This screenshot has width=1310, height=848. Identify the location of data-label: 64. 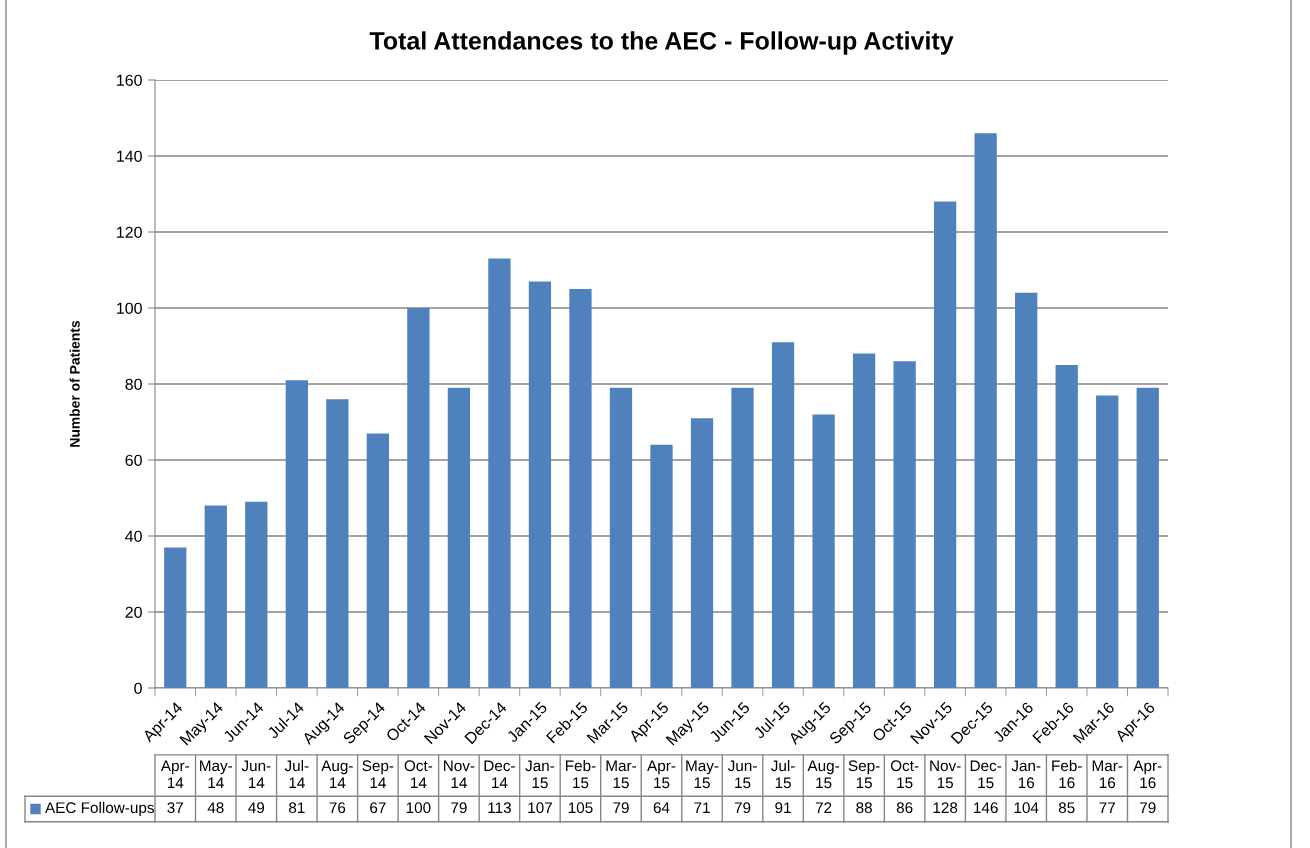
(661, 808).